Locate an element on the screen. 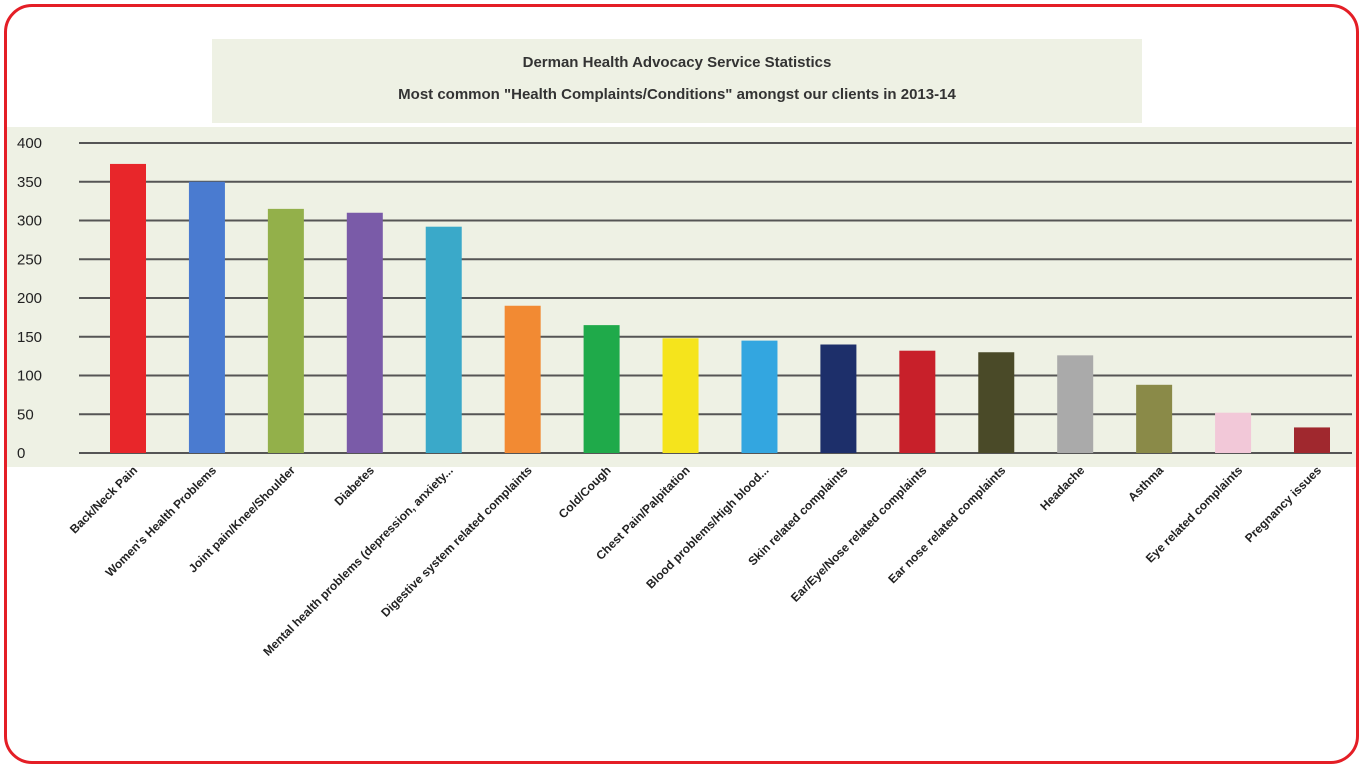  y-tick-label: 200 is located at coordinates (29, 298).